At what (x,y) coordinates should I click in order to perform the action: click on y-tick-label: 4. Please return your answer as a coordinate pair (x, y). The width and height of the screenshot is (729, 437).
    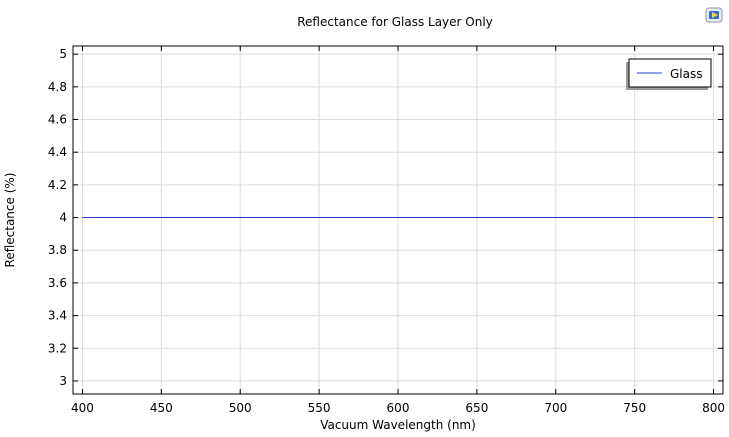
    Looking at the image, I should click on (63, 218).